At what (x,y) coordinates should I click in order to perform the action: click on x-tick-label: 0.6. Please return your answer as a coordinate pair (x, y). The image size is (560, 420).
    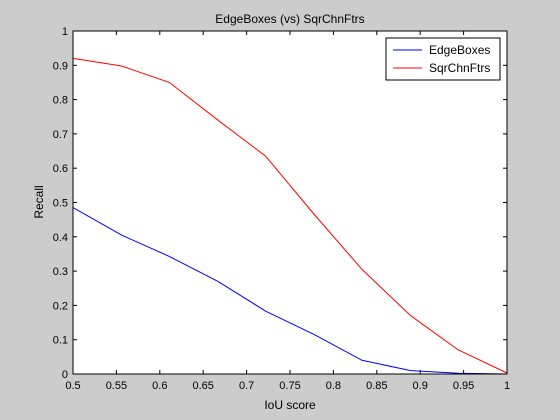
    Looking at the image, I should click on (159, 386).